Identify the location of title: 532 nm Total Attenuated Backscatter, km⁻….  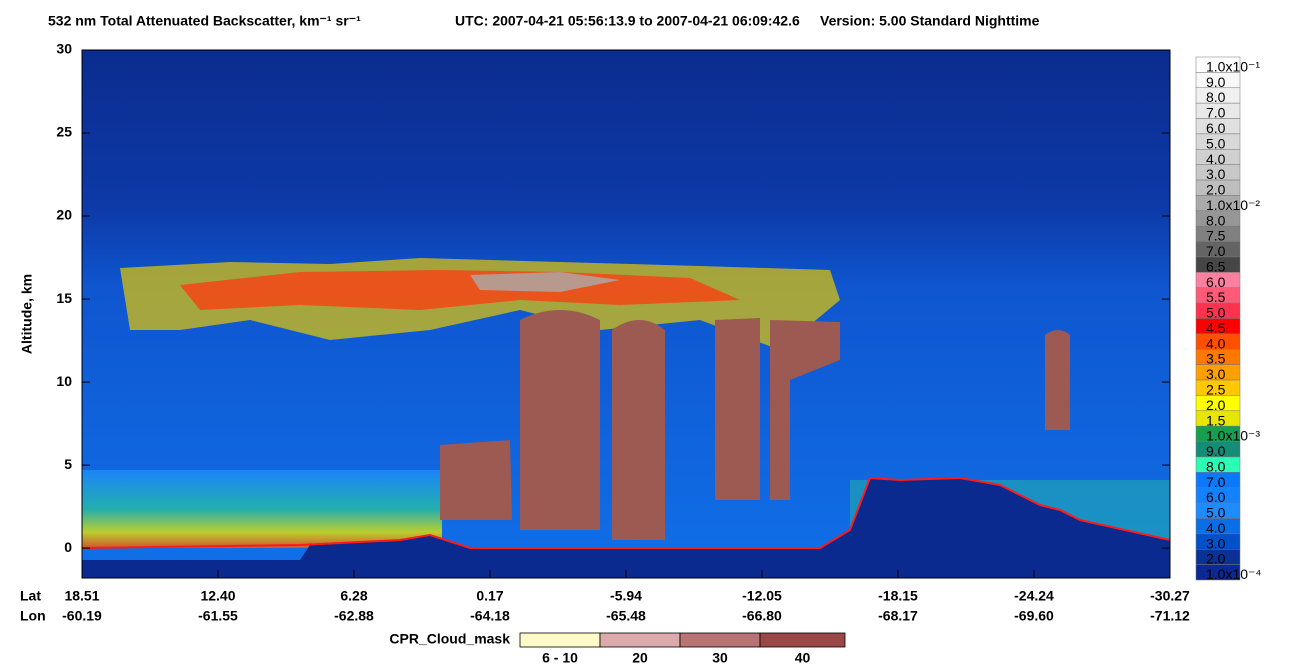
(204, 21).